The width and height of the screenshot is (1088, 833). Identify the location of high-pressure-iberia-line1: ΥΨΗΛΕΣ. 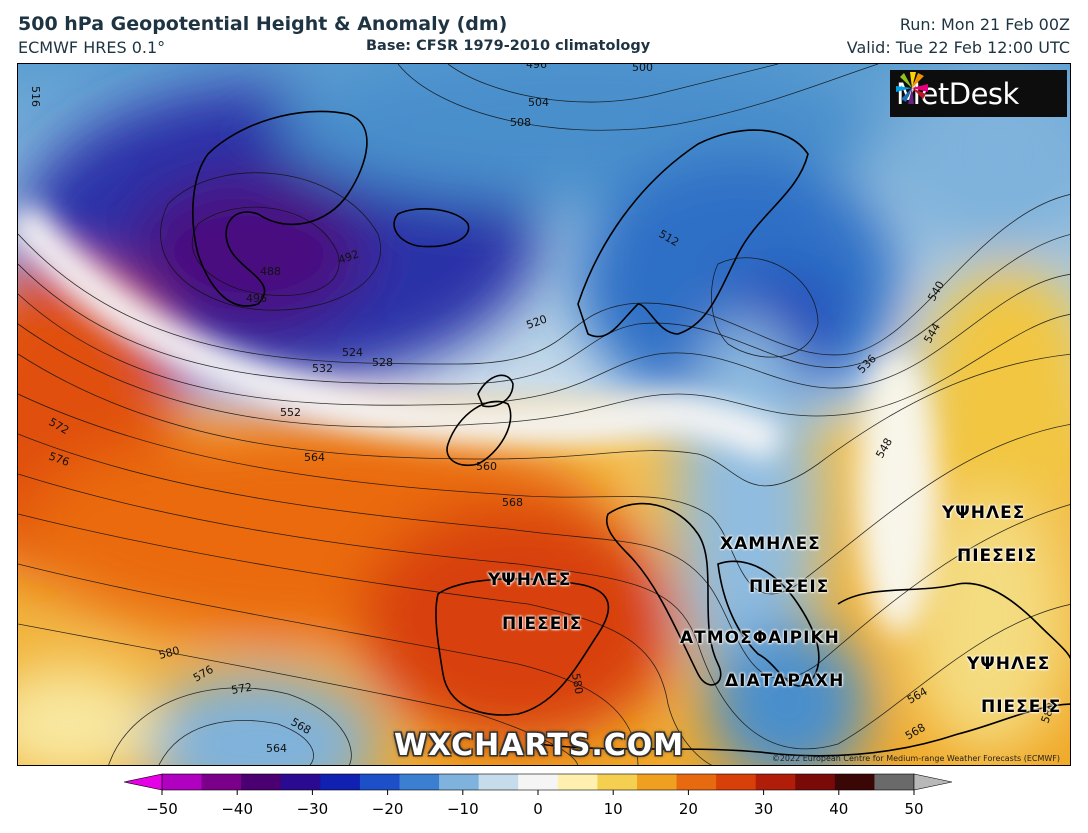
(530, 580).